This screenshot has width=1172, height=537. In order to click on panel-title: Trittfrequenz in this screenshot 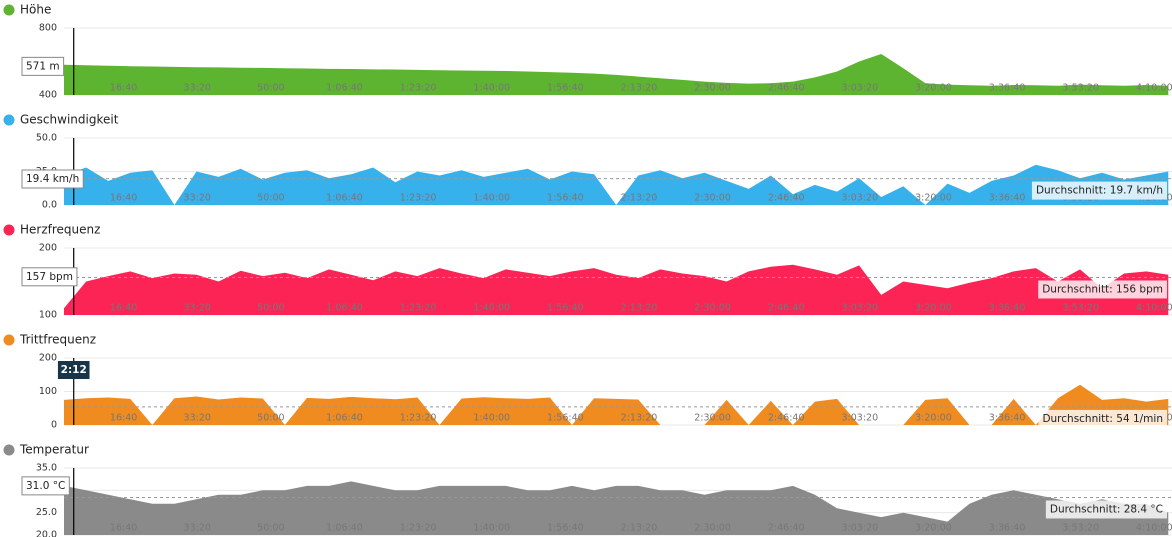, I will do `click(57, 340)`.